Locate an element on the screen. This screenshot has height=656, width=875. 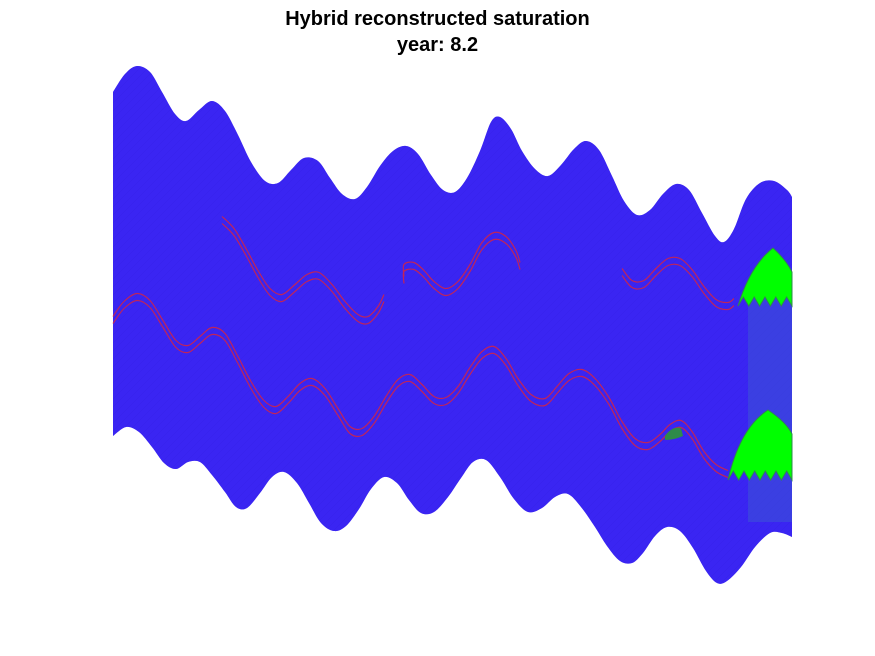
fracture-upper-right-lower is located at coordinates (678, 287).